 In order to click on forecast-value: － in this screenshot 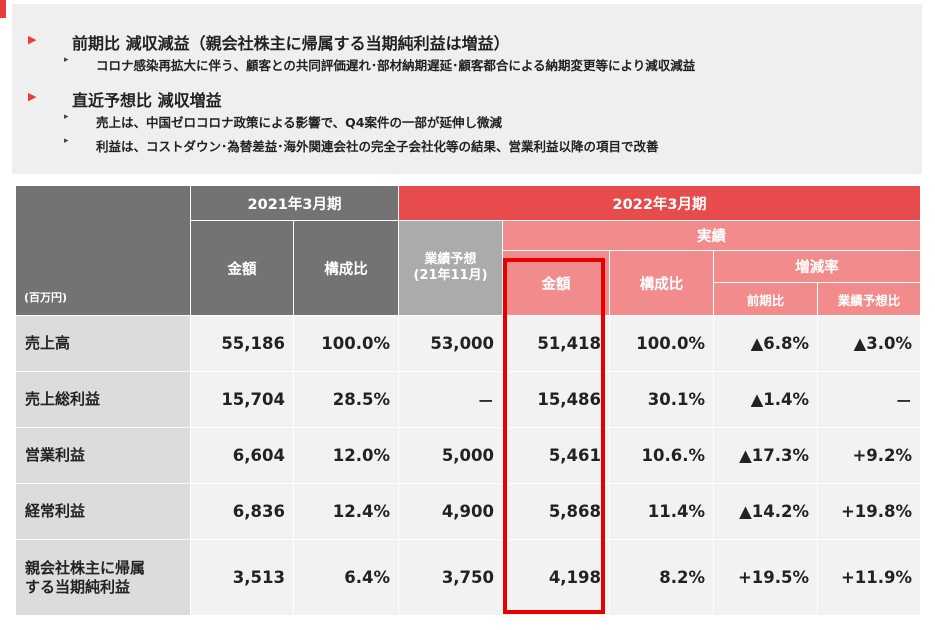, I will do `click(451, 399)`.